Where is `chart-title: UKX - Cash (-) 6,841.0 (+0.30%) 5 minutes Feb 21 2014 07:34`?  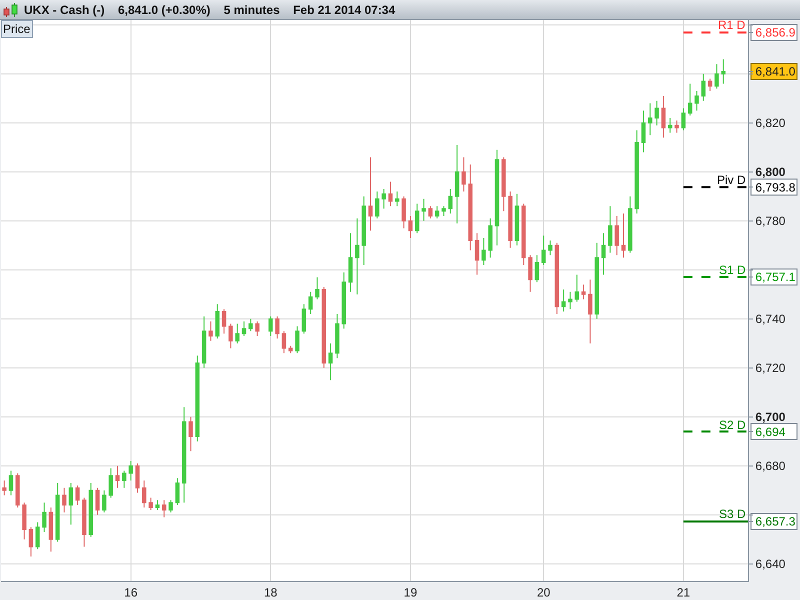 chart-title: UKX - Cash (-) 6,841.0 (+0.30%) 5 minutes Feb 21 2014 07:34 is located at coordinates (210, 10).